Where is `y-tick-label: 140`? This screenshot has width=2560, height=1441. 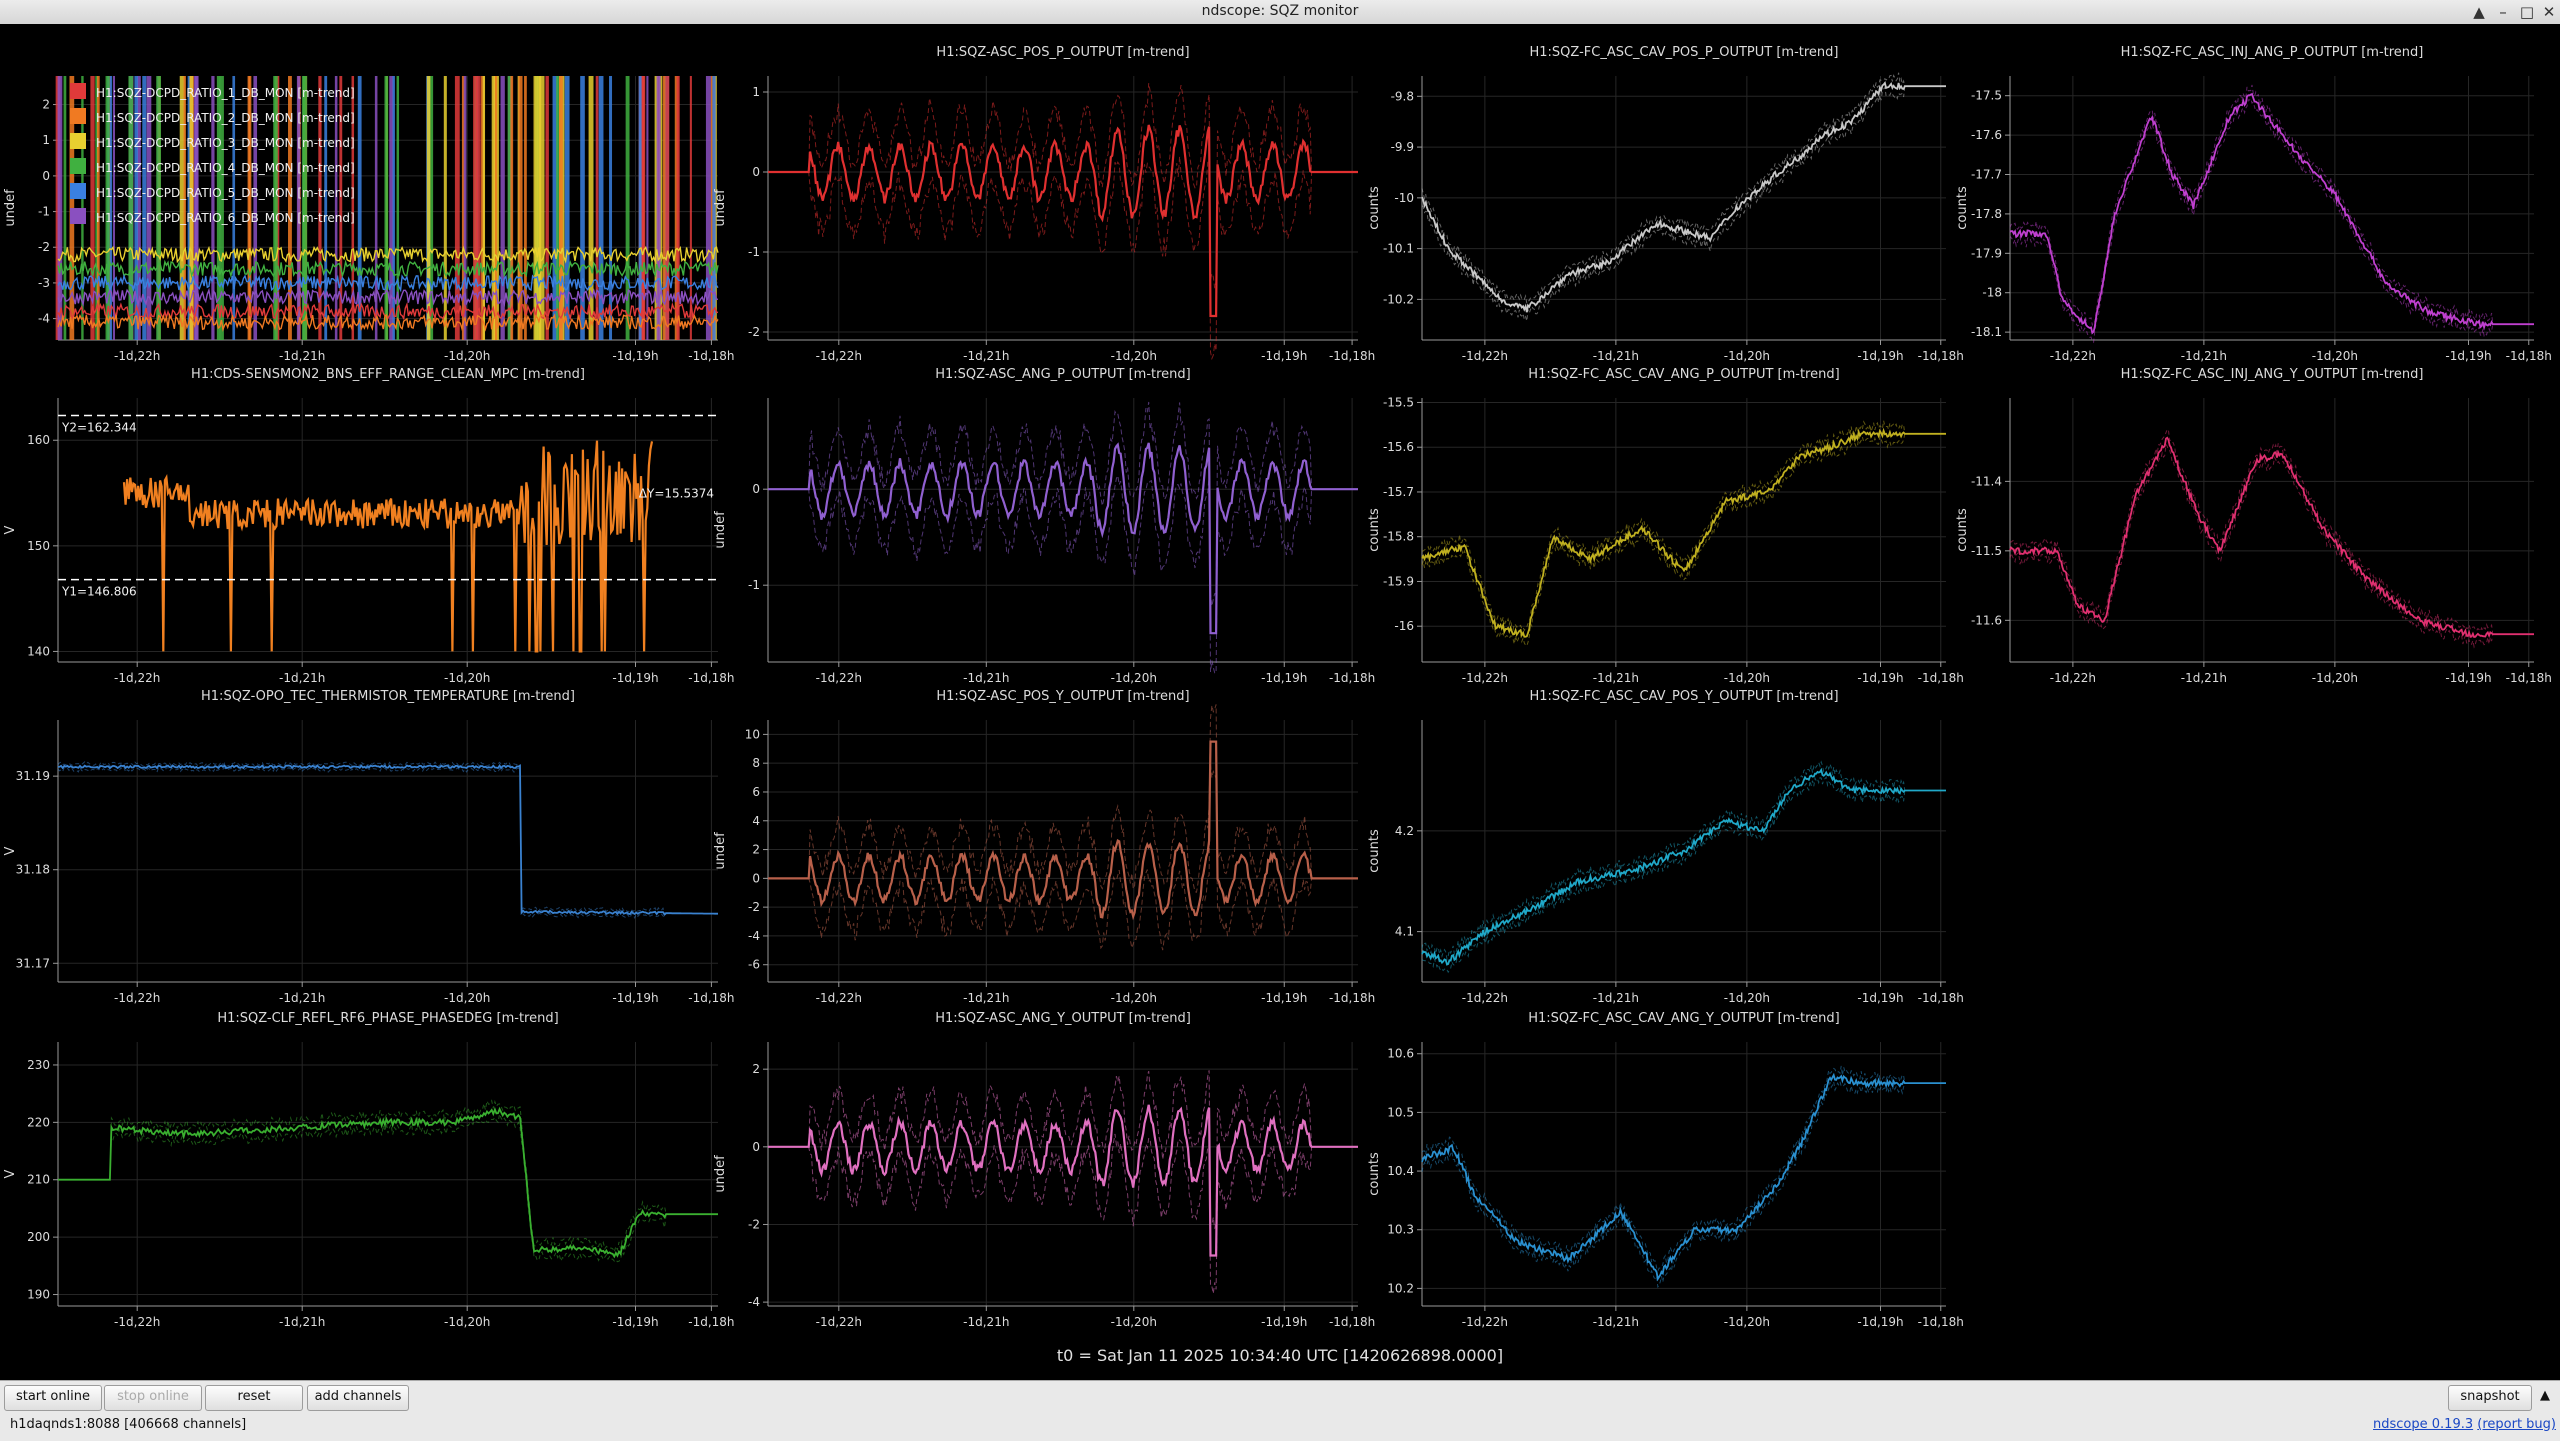 y-tick-label: 140 is located at coordinates (38, 651).